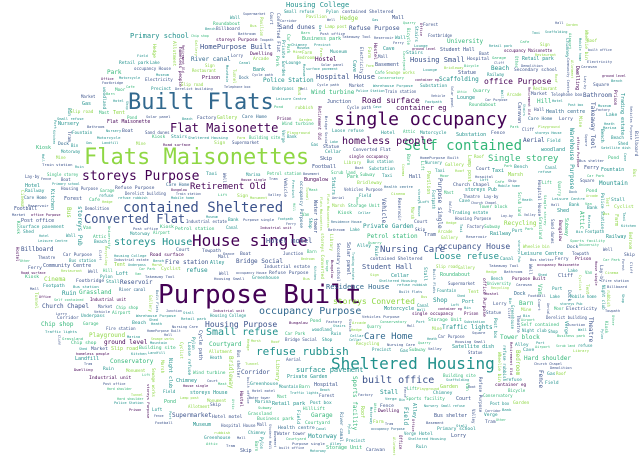 This screenshot has height=458, width=639. What do you see at coordinates (179, 190) in the screenshot?
I see `cloud-word: Bungalow` at bounding box center [179, 190].